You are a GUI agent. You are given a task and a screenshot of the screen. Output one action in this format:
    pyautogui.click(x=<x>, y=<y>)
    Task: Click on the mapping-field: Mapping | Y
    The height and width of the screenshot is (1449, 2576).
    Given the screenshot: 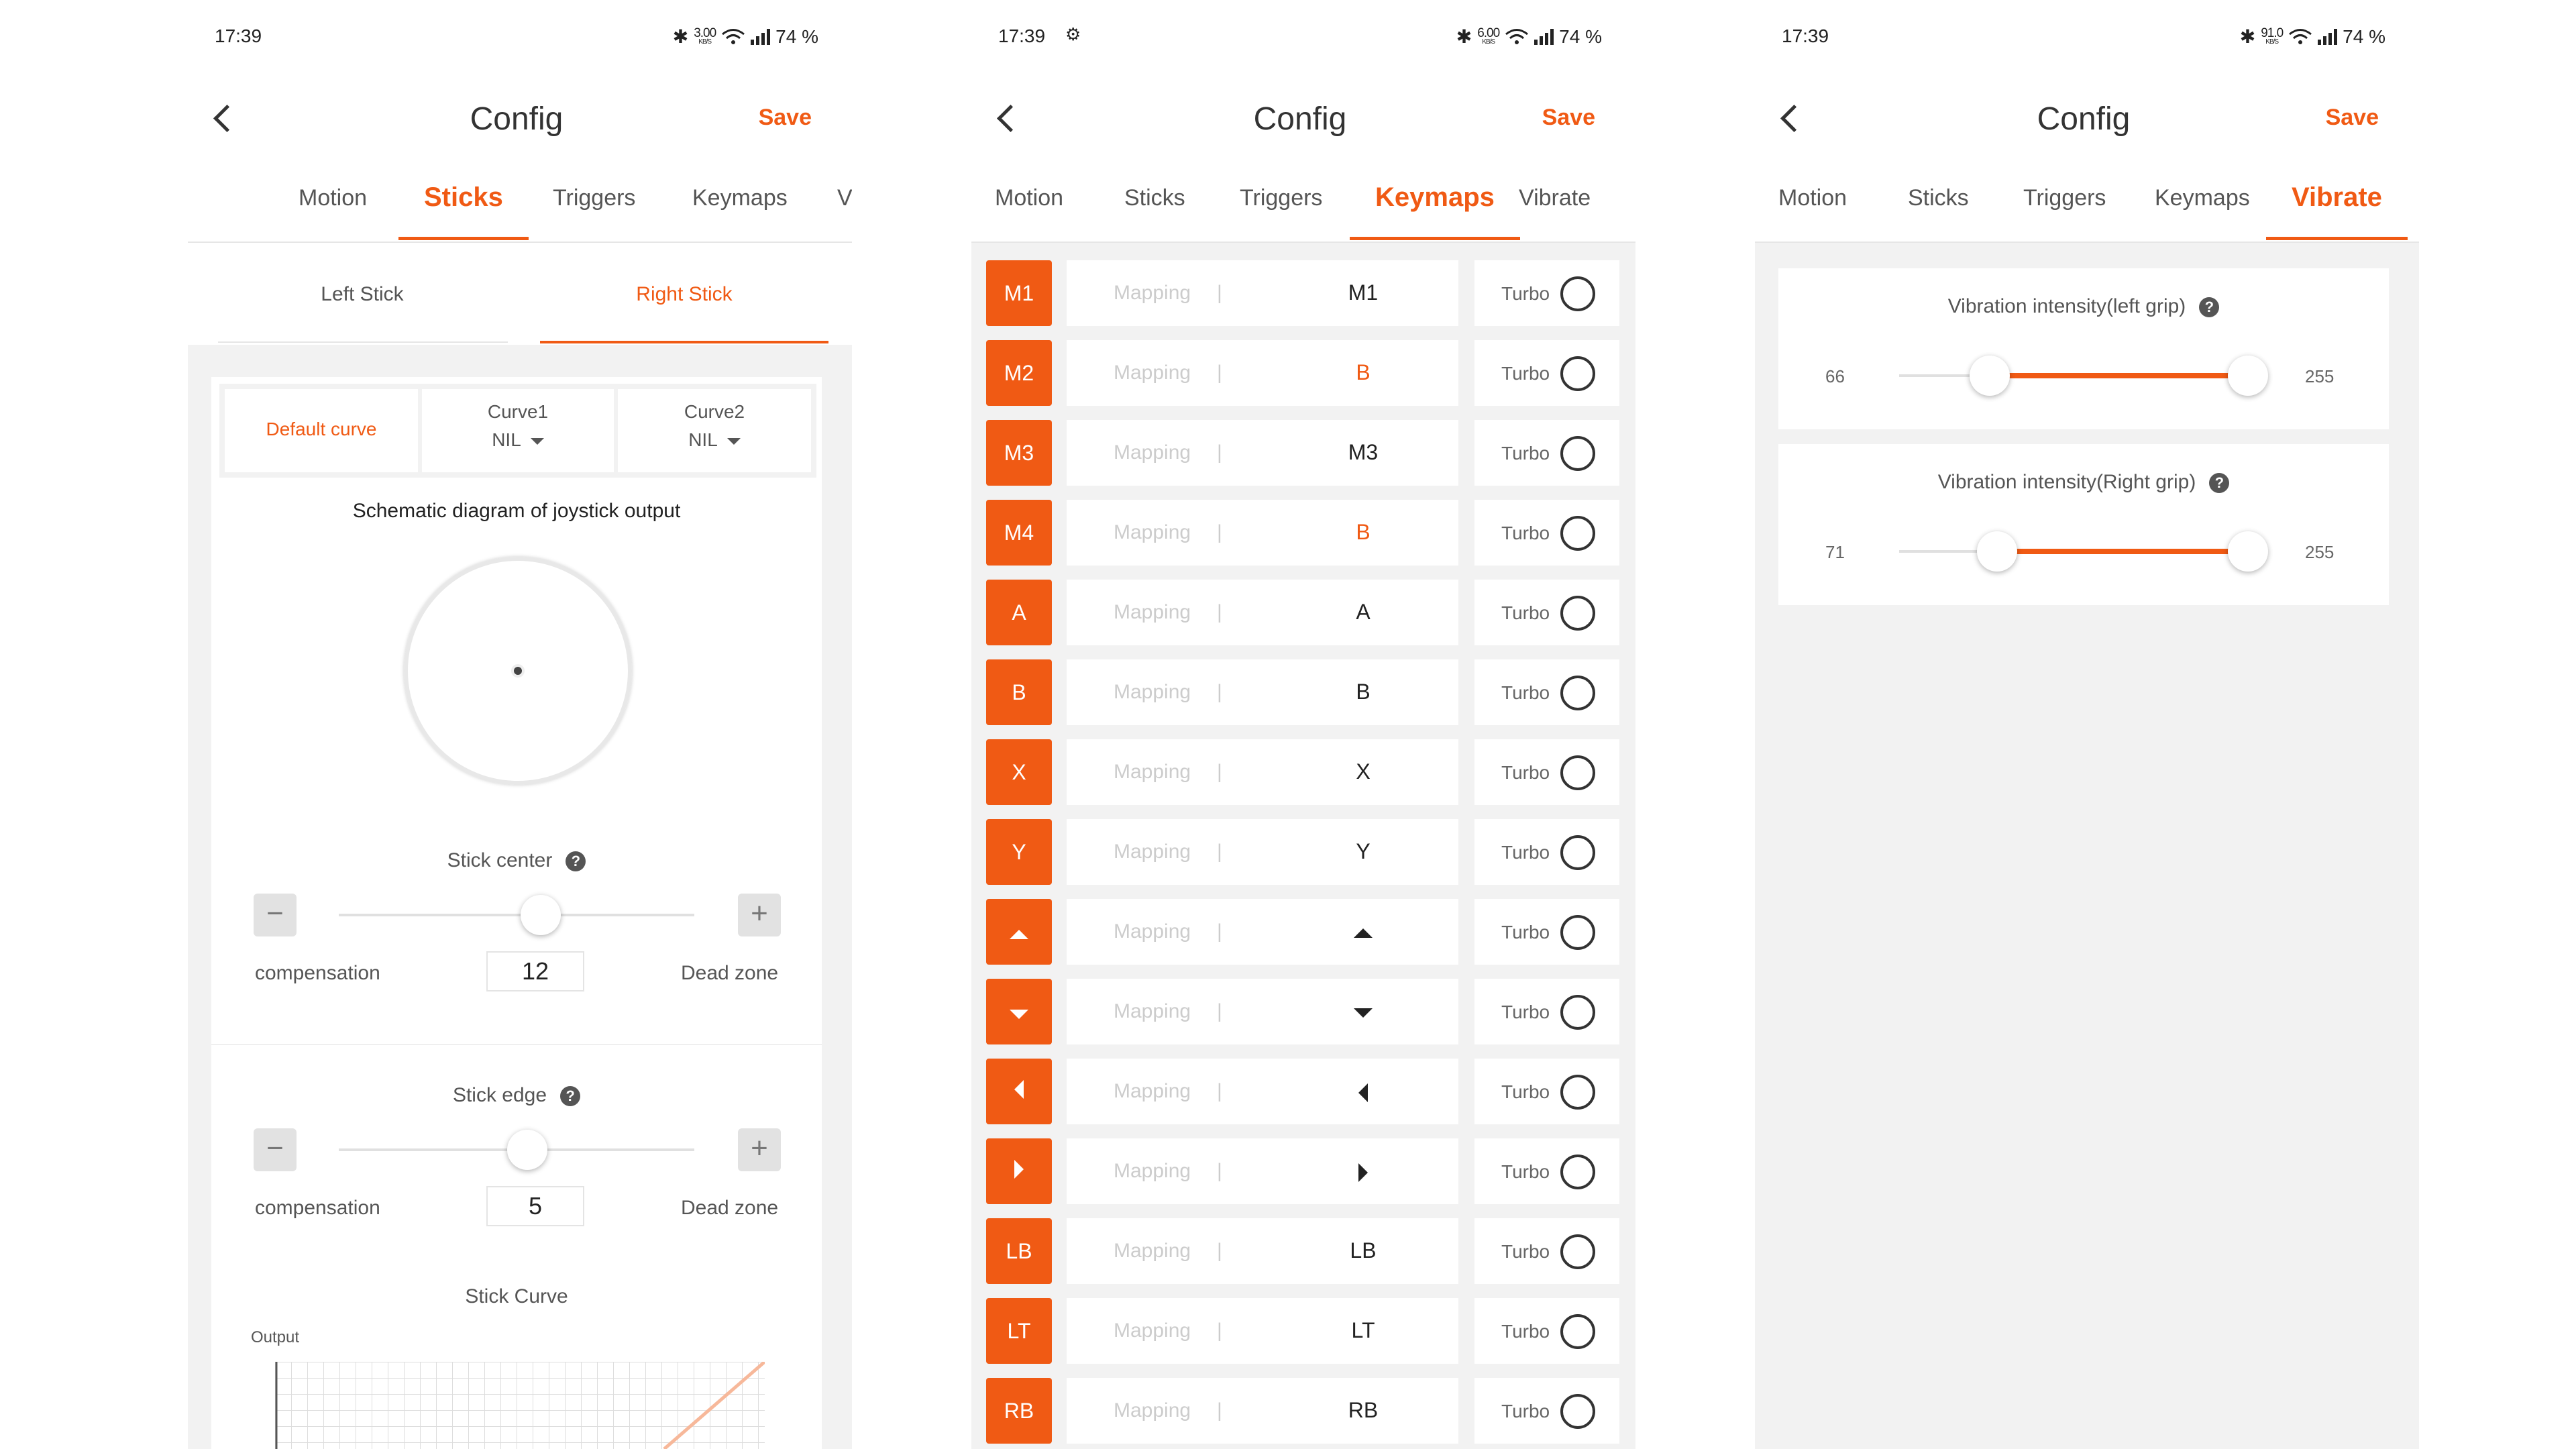 What is the action you would take?
    pyautogui.click(x=1262, y=852)
    